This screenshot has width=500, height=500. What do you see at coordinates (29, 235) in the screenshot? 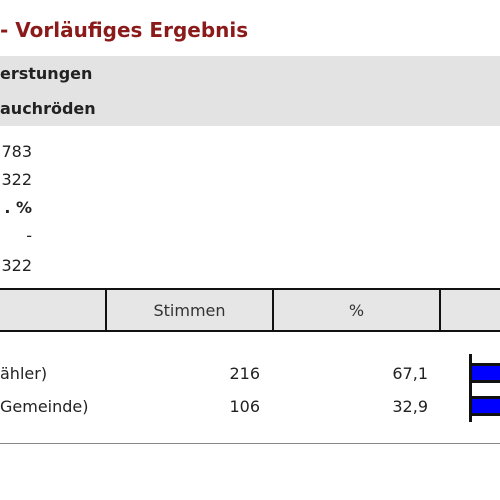
I see `stat-invalid: -` at bounding box center [29, 235].